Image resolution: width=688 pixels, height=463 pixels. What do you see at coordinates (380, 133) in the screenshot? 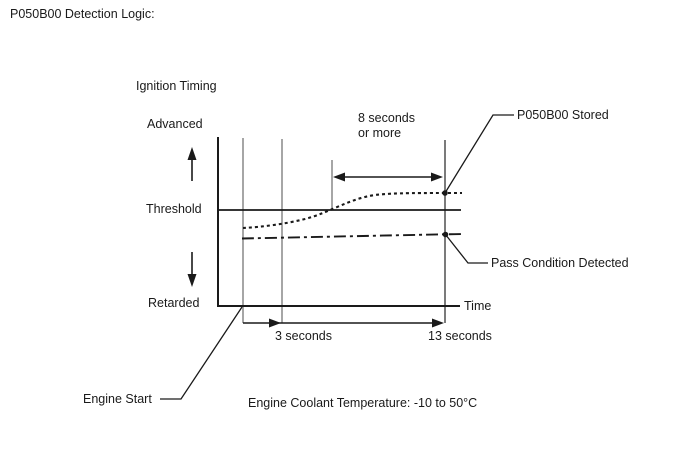
I see `duration-label-line2: or more` at bounding box center [380, 133].